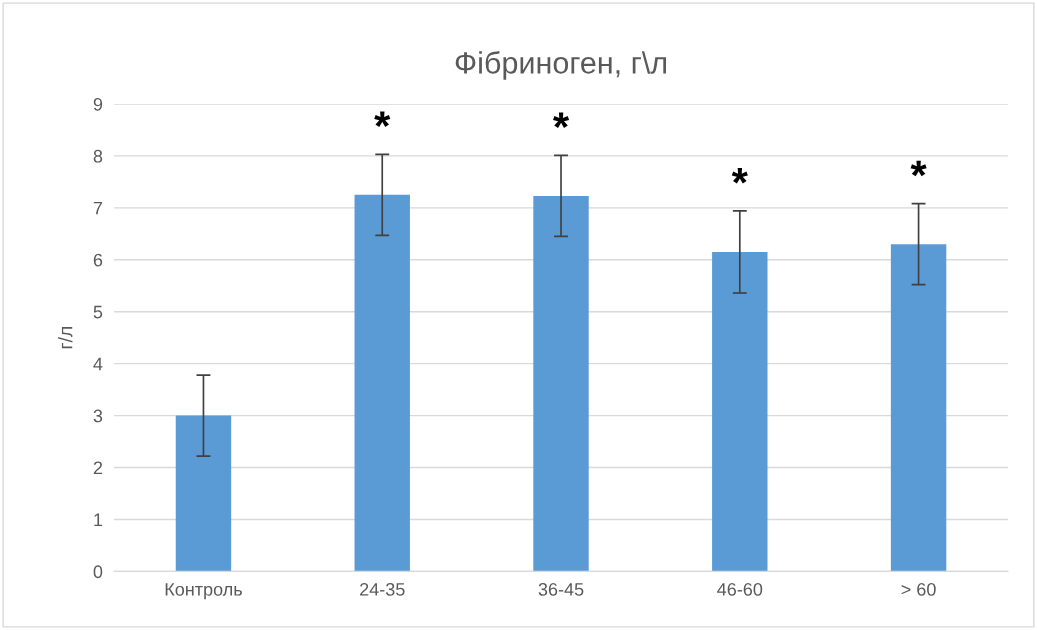 The height and width of the screenshot is (630, 1037). I want to click on x-tick-label: Контроль, so click(203, 591).